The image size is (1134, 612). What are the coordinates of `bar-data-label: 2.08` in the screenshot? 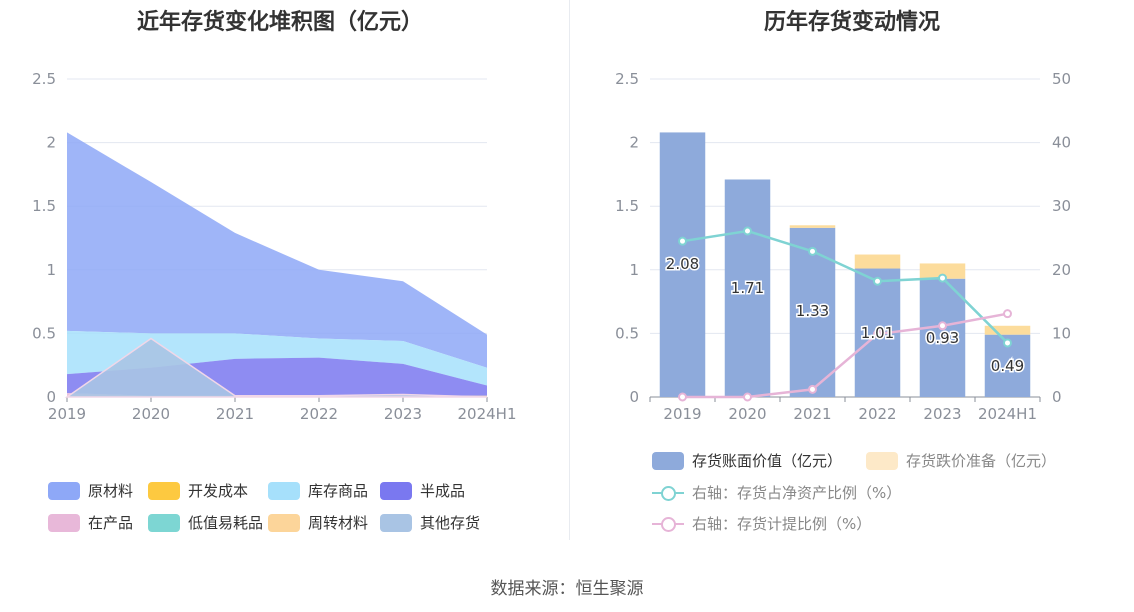 It's located at (682, 264).